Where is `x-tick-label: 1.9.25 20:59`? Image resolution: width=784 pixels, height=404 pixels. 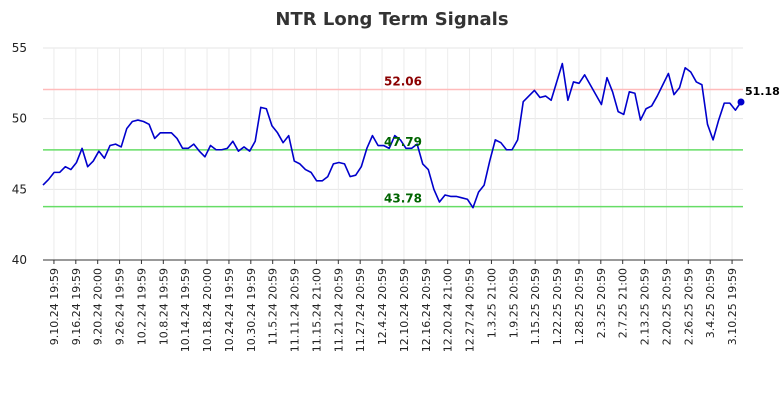
x-tick-label: 1.9.25 20:59 is located at coordinates (513, 303).